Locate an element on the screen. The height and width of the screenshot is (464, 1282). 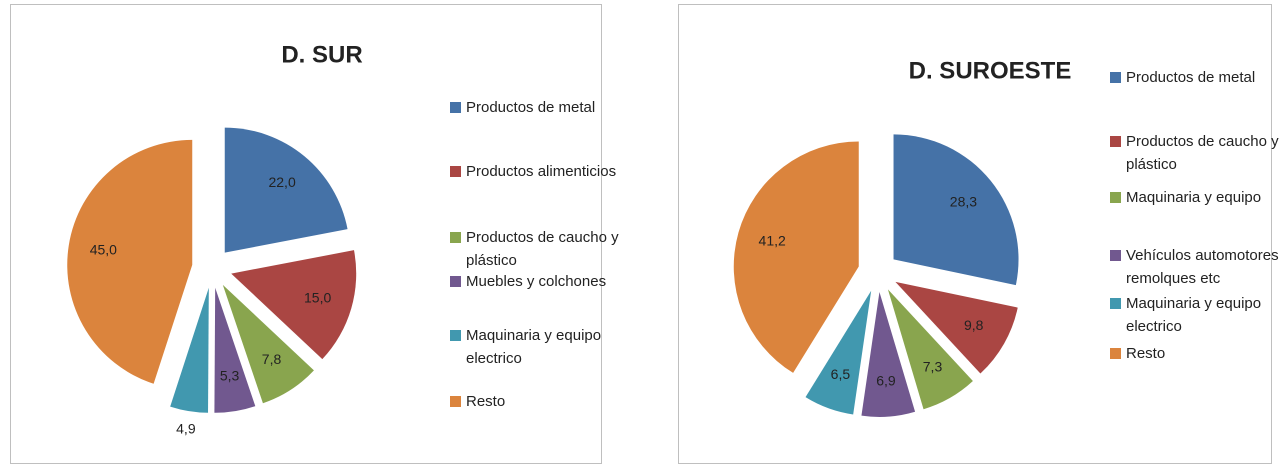
legend-item: Vehículos automotores remolques etc is located at coordinates (1196, 267).